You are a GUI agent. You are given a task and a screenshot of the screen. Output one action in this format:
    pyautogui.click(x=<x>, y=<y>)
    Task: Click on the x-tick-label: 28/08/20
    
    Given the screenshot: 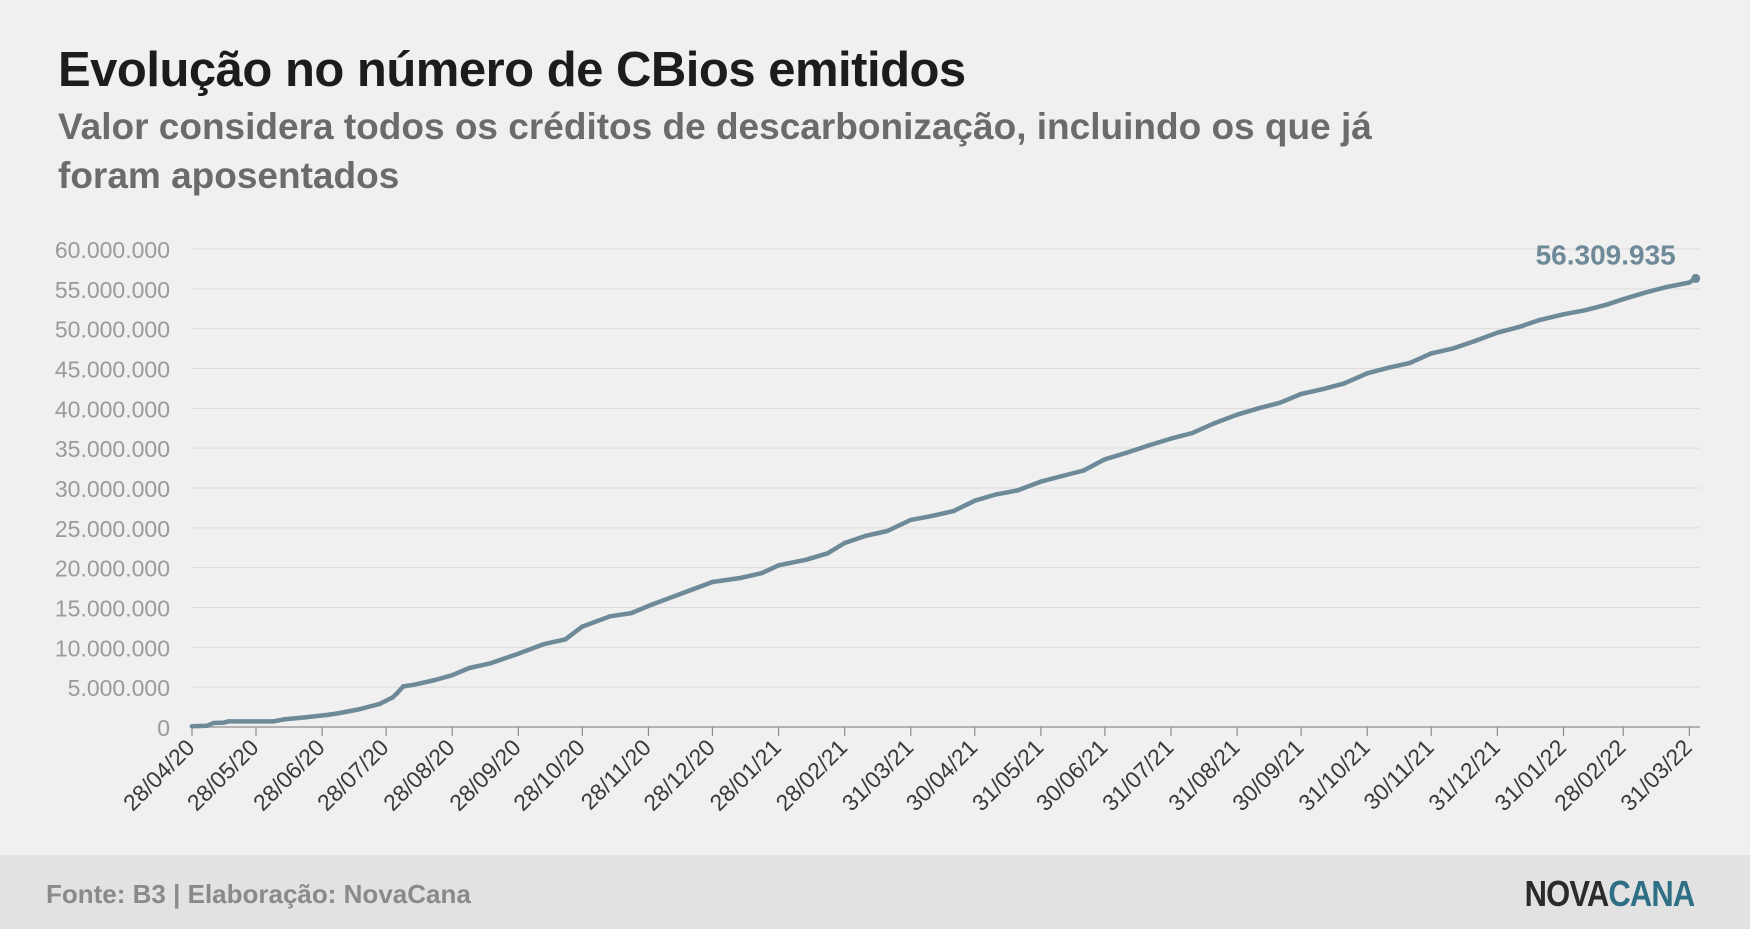 What is the action you would take?
    pyautogui.click(x=419, y=775)
    